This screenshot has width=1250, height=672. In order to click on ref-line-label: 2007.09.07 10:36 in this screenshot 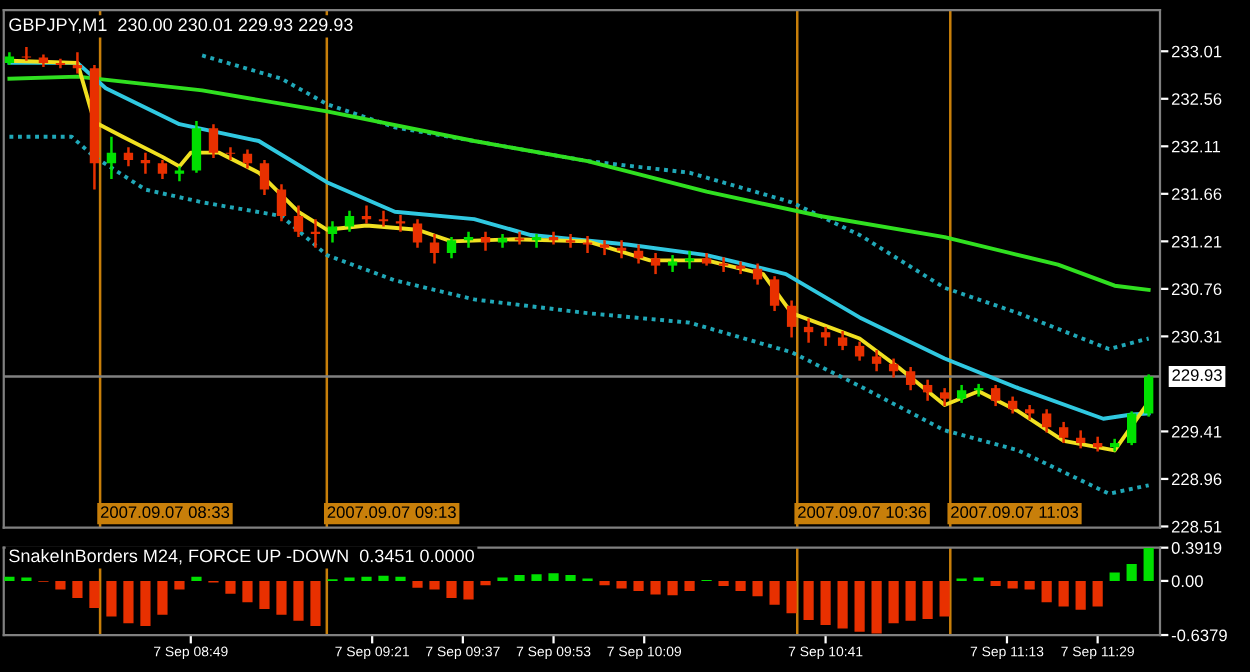, I will do `click(862, 512)`.